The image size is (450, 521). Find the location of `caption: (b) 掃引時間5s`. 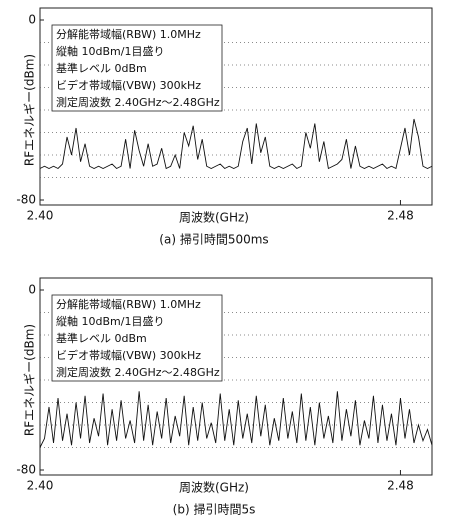

caption: (b) 掃引時間5s is located at coordinates (214, 509).